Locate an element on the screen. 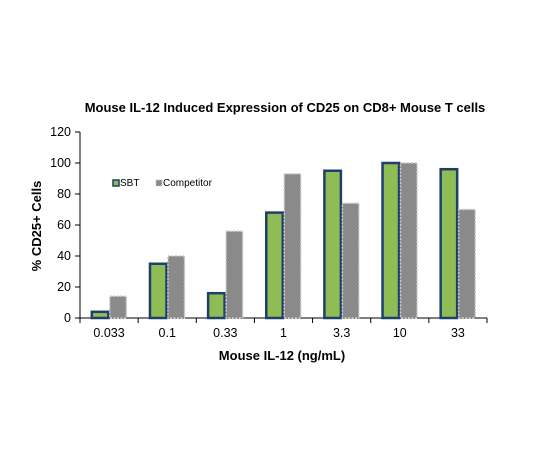 The image size is (540, 450). x-tick-label: 3.3 is located at coordinates (341, 333).